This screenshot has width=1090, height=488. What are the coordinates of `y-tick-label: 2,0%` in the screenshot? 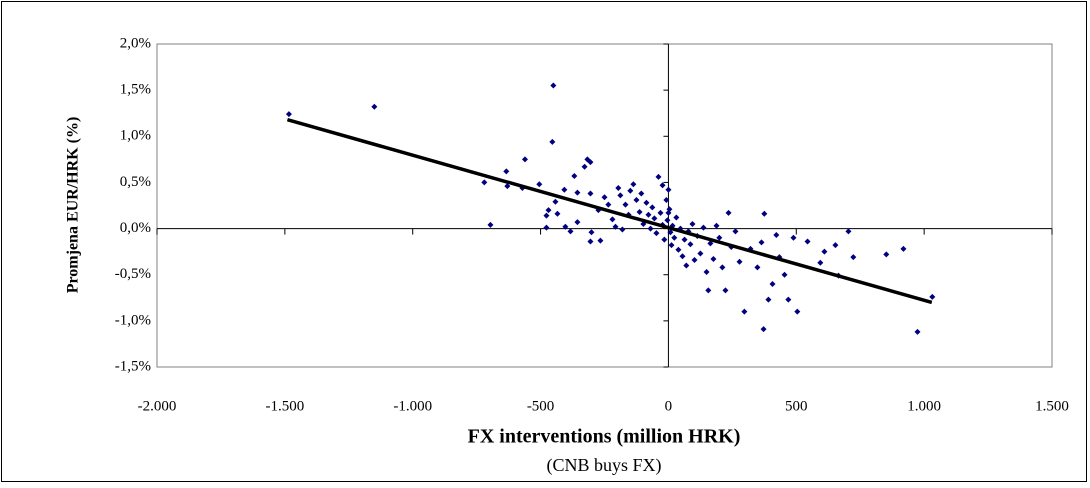 It's located at (135, 43).